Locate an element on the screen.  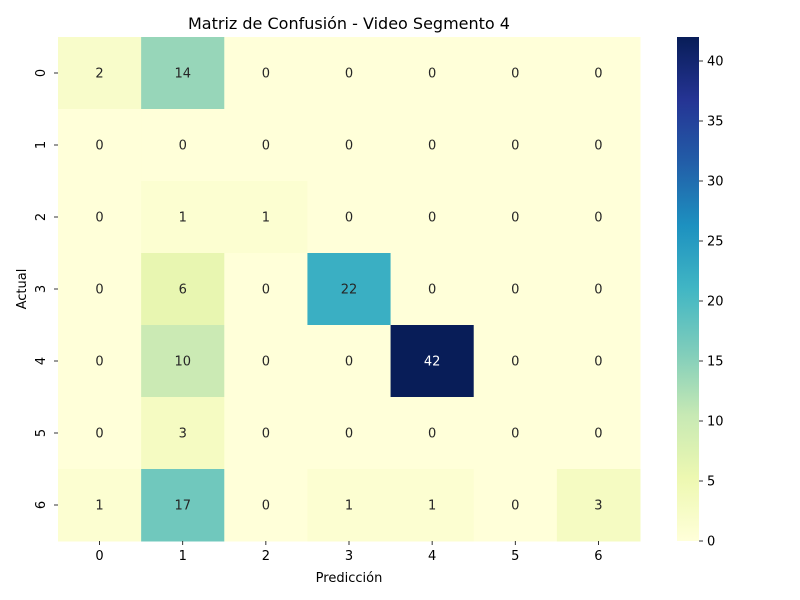
y-axis-label: Actual is located at coordinates (22, 289).